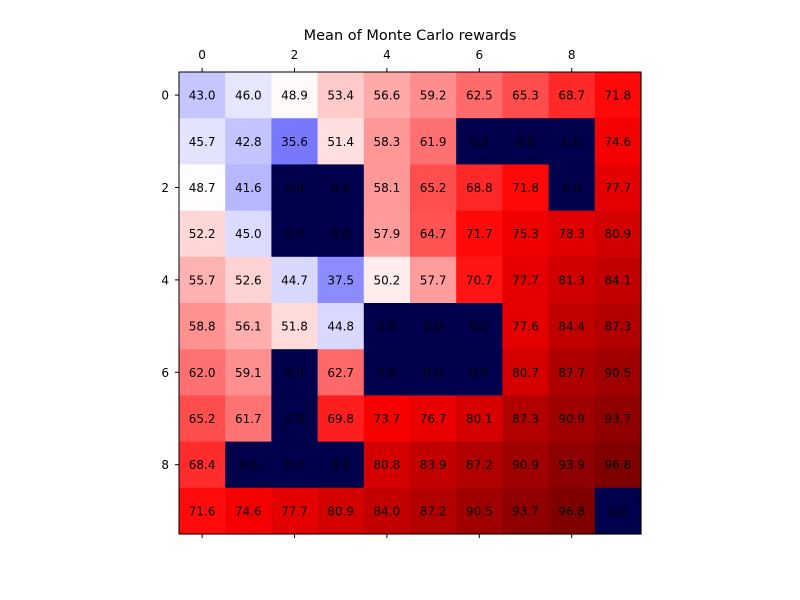 The height and width of the screenshot is (600, 800). What do you see at coordinates (340, 96) in the screenshot?
I see `cell-value-label: 53.4` at bounding box center [340, 96].